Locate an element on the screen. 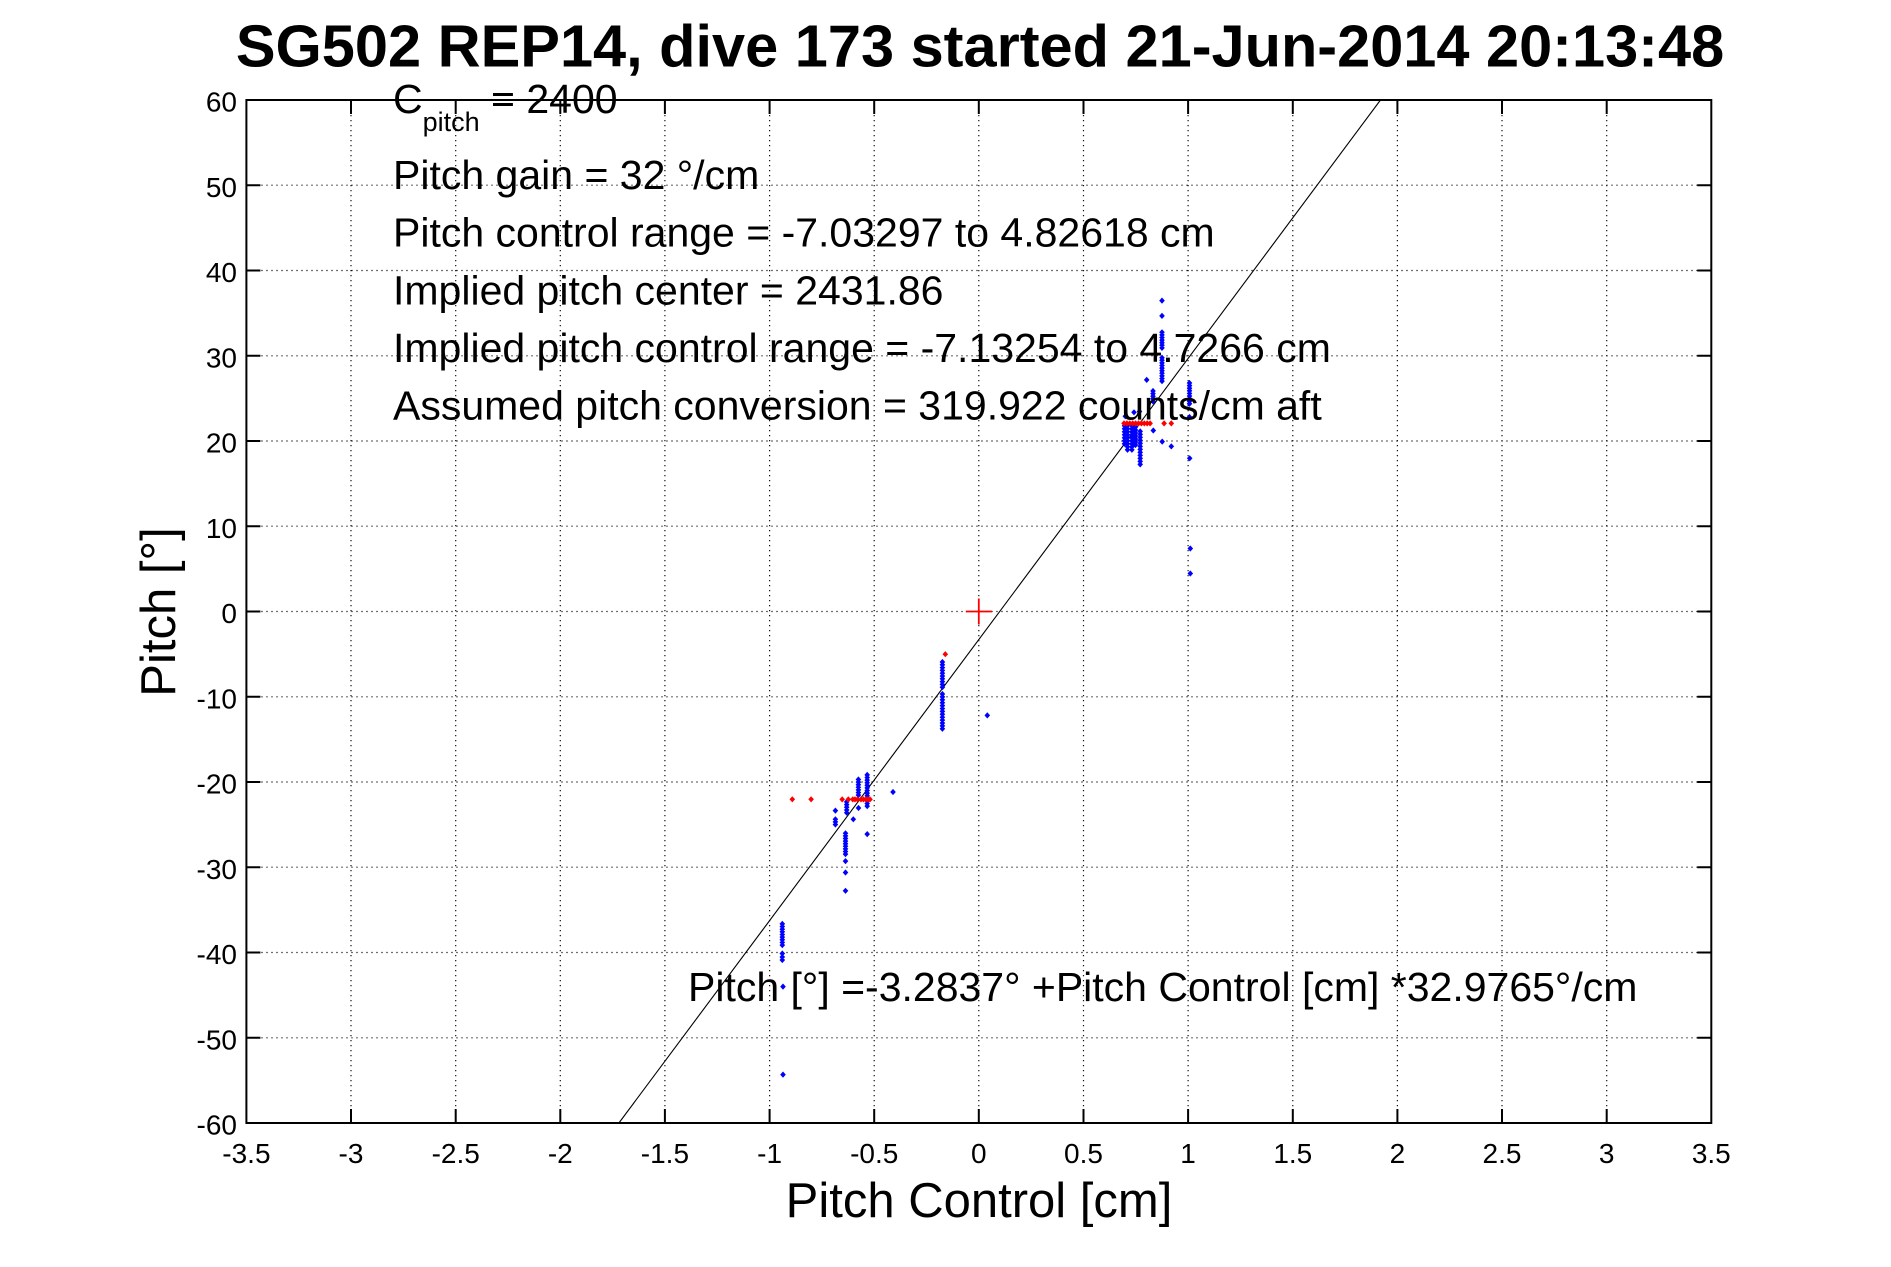 This screenshot has width=1891, height=1267. svg-text: 60 is located at coordinates (221, 102).